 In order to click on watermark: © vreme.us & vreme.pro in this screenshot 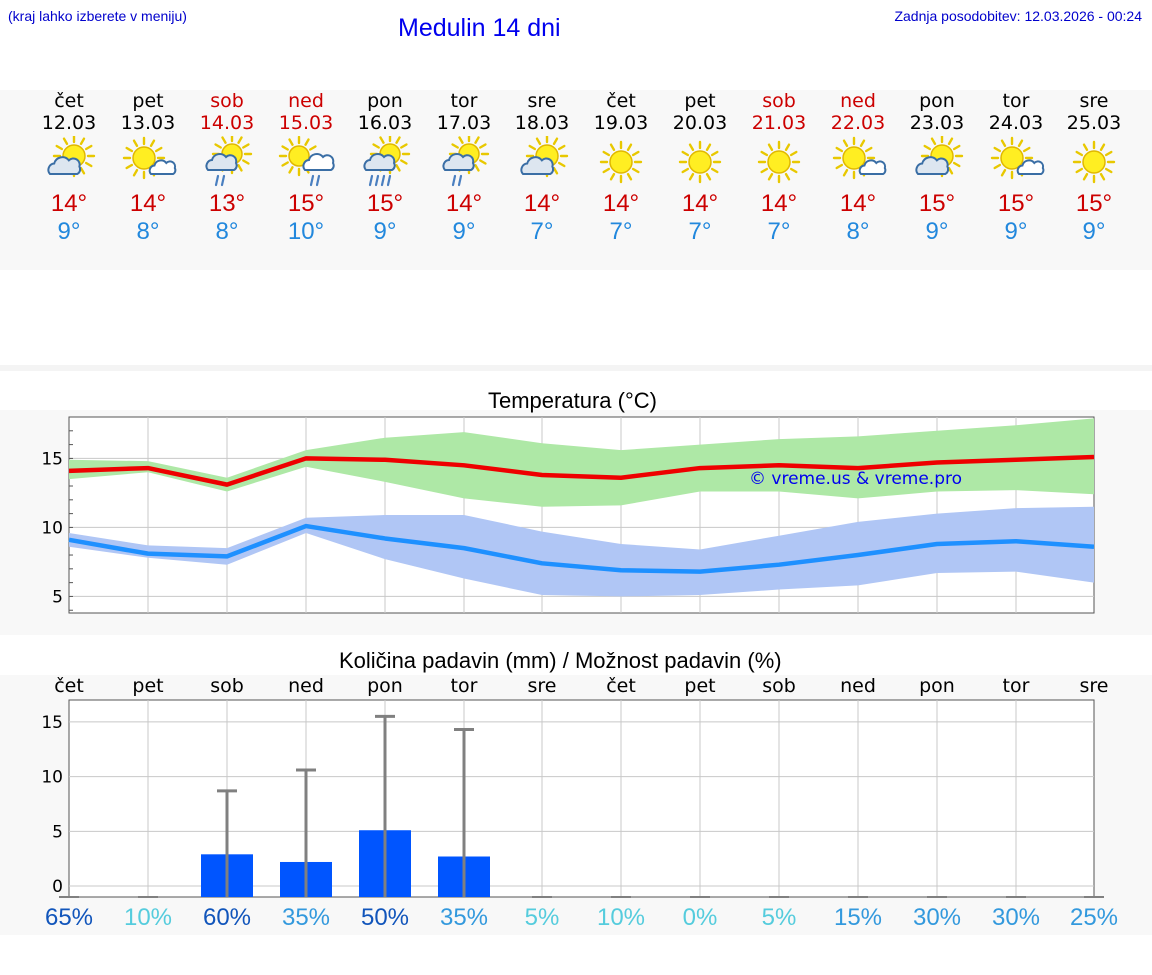, I will do `click(855, 479)`.